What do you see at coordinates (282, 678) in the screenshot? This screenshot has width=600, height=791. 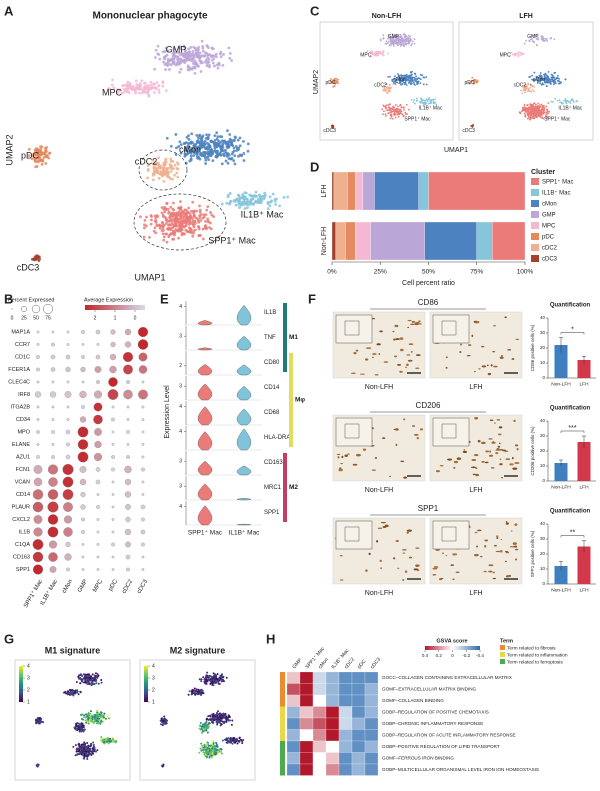 I see `group-strip` at bounding box center [282, 678].